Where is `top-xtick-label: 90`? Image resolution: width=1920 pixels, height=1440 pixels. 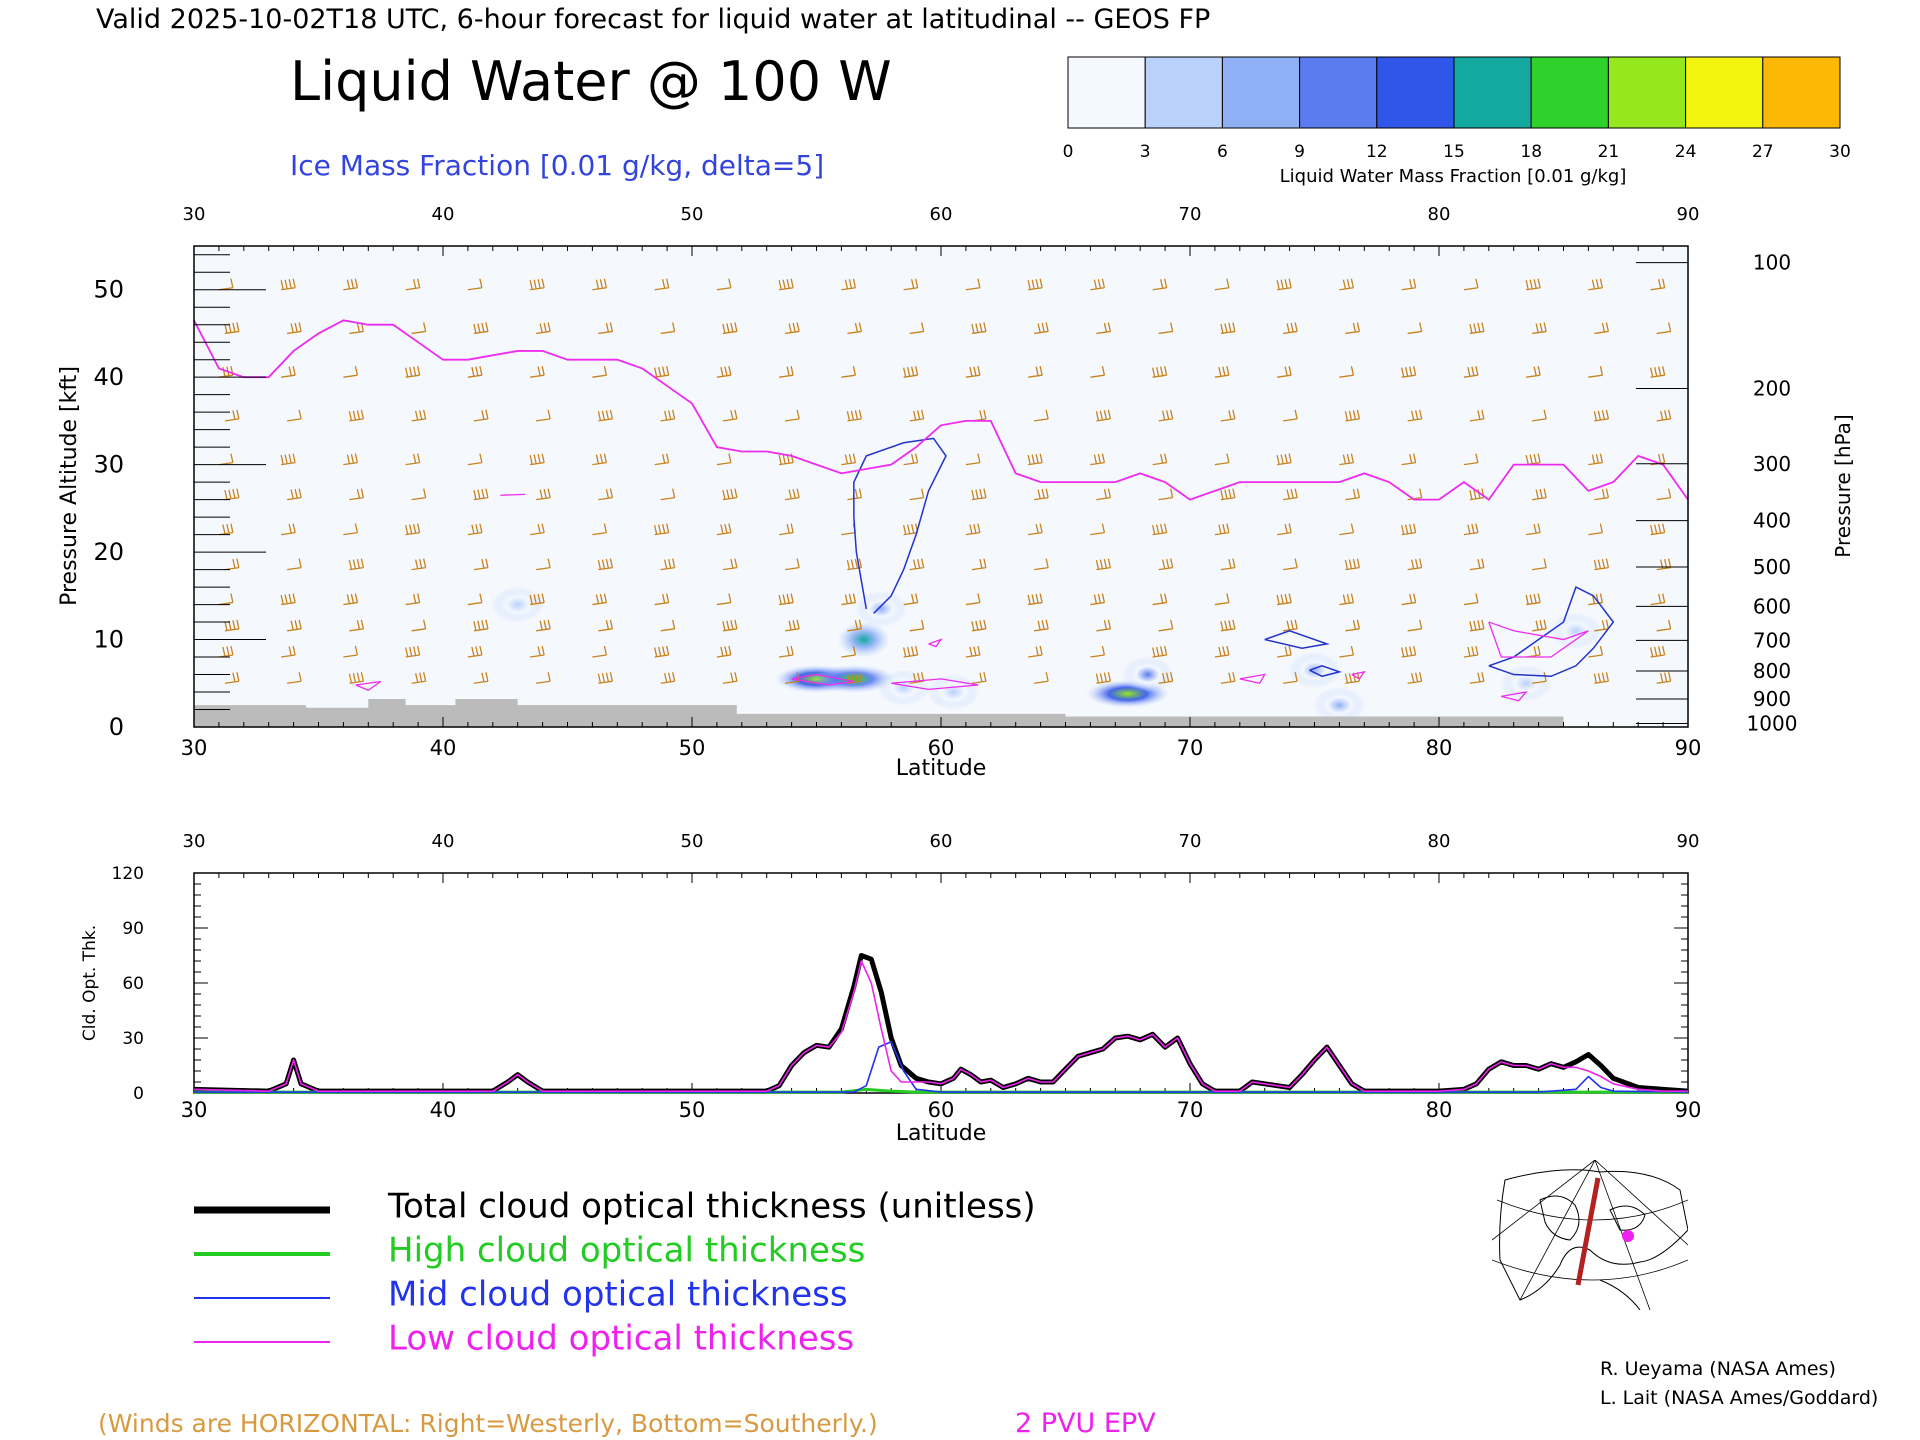 top-xtick-label: 90 is located at coordinates (1688, 748).